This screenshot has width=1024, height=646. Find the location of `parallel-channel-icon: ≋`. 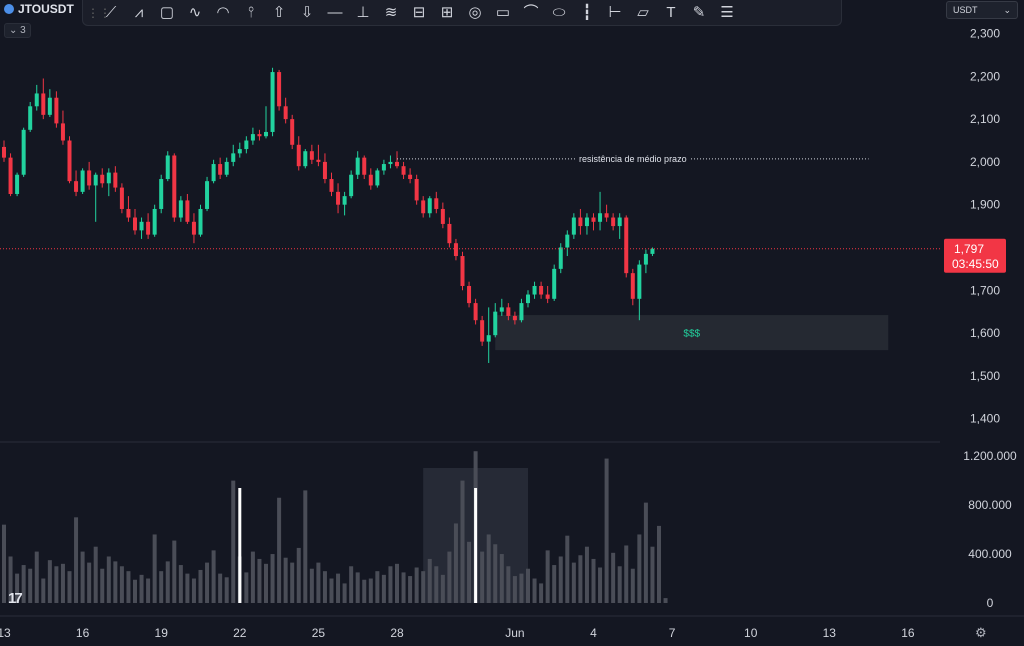

parallel-channel-icon: ≋ is located at coordinates (391, 12).